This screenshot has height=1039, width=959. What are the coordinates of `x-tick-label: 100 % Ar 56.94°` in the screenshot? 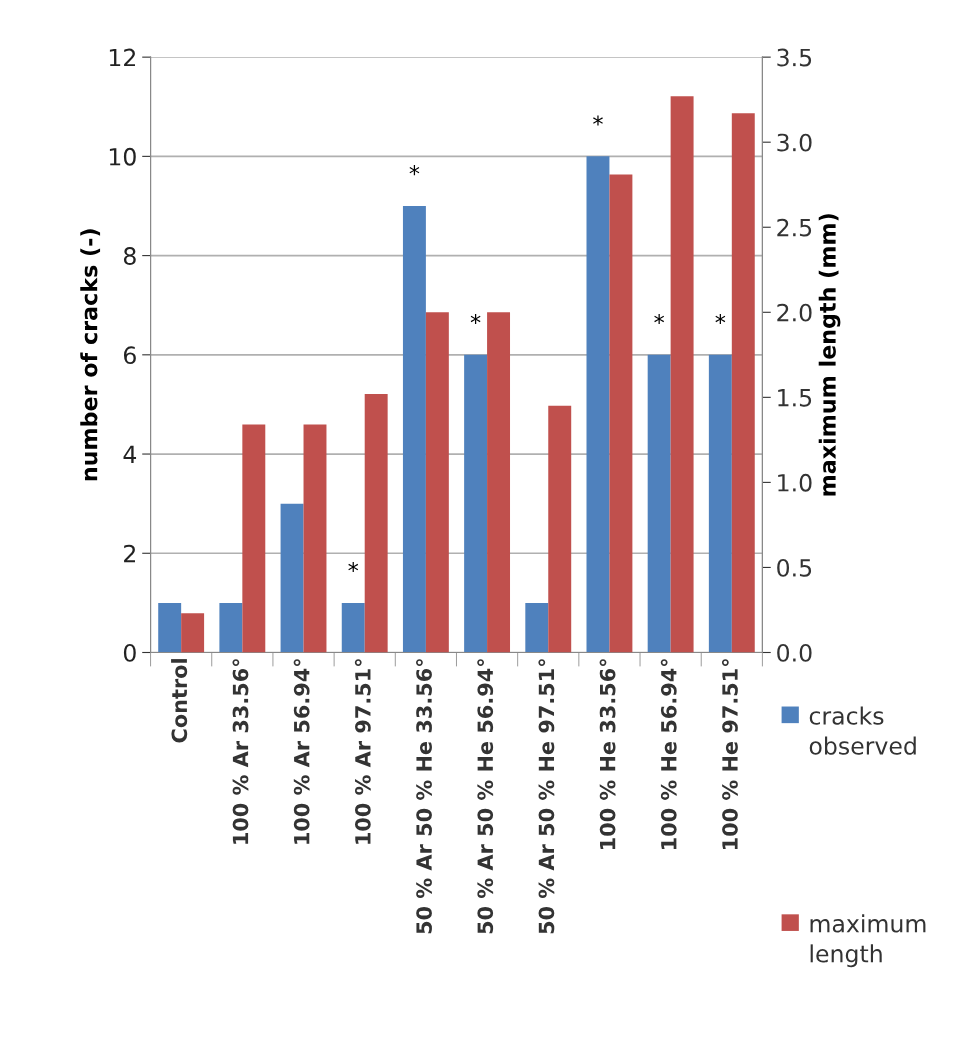 It's located at (301, 751).